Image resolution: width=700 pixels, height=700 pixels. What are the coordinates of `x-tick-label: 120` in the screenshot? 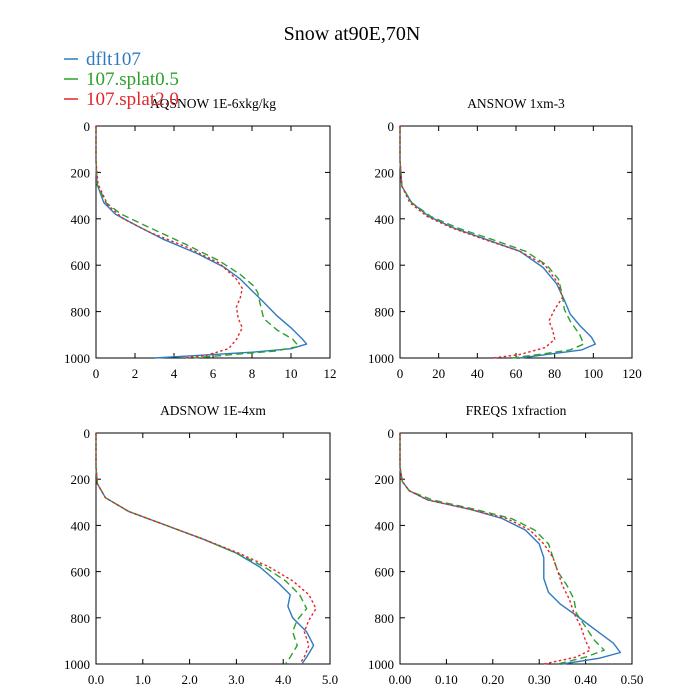 It's located at (632, 373).